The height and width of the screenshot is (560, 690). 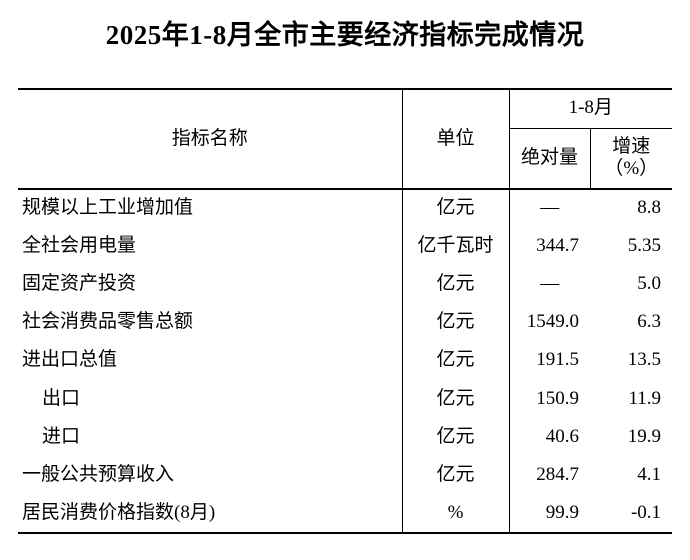 I want to click on table-row: 固定资产投资 亿元 — 5.0, so click(x=345, y=284).